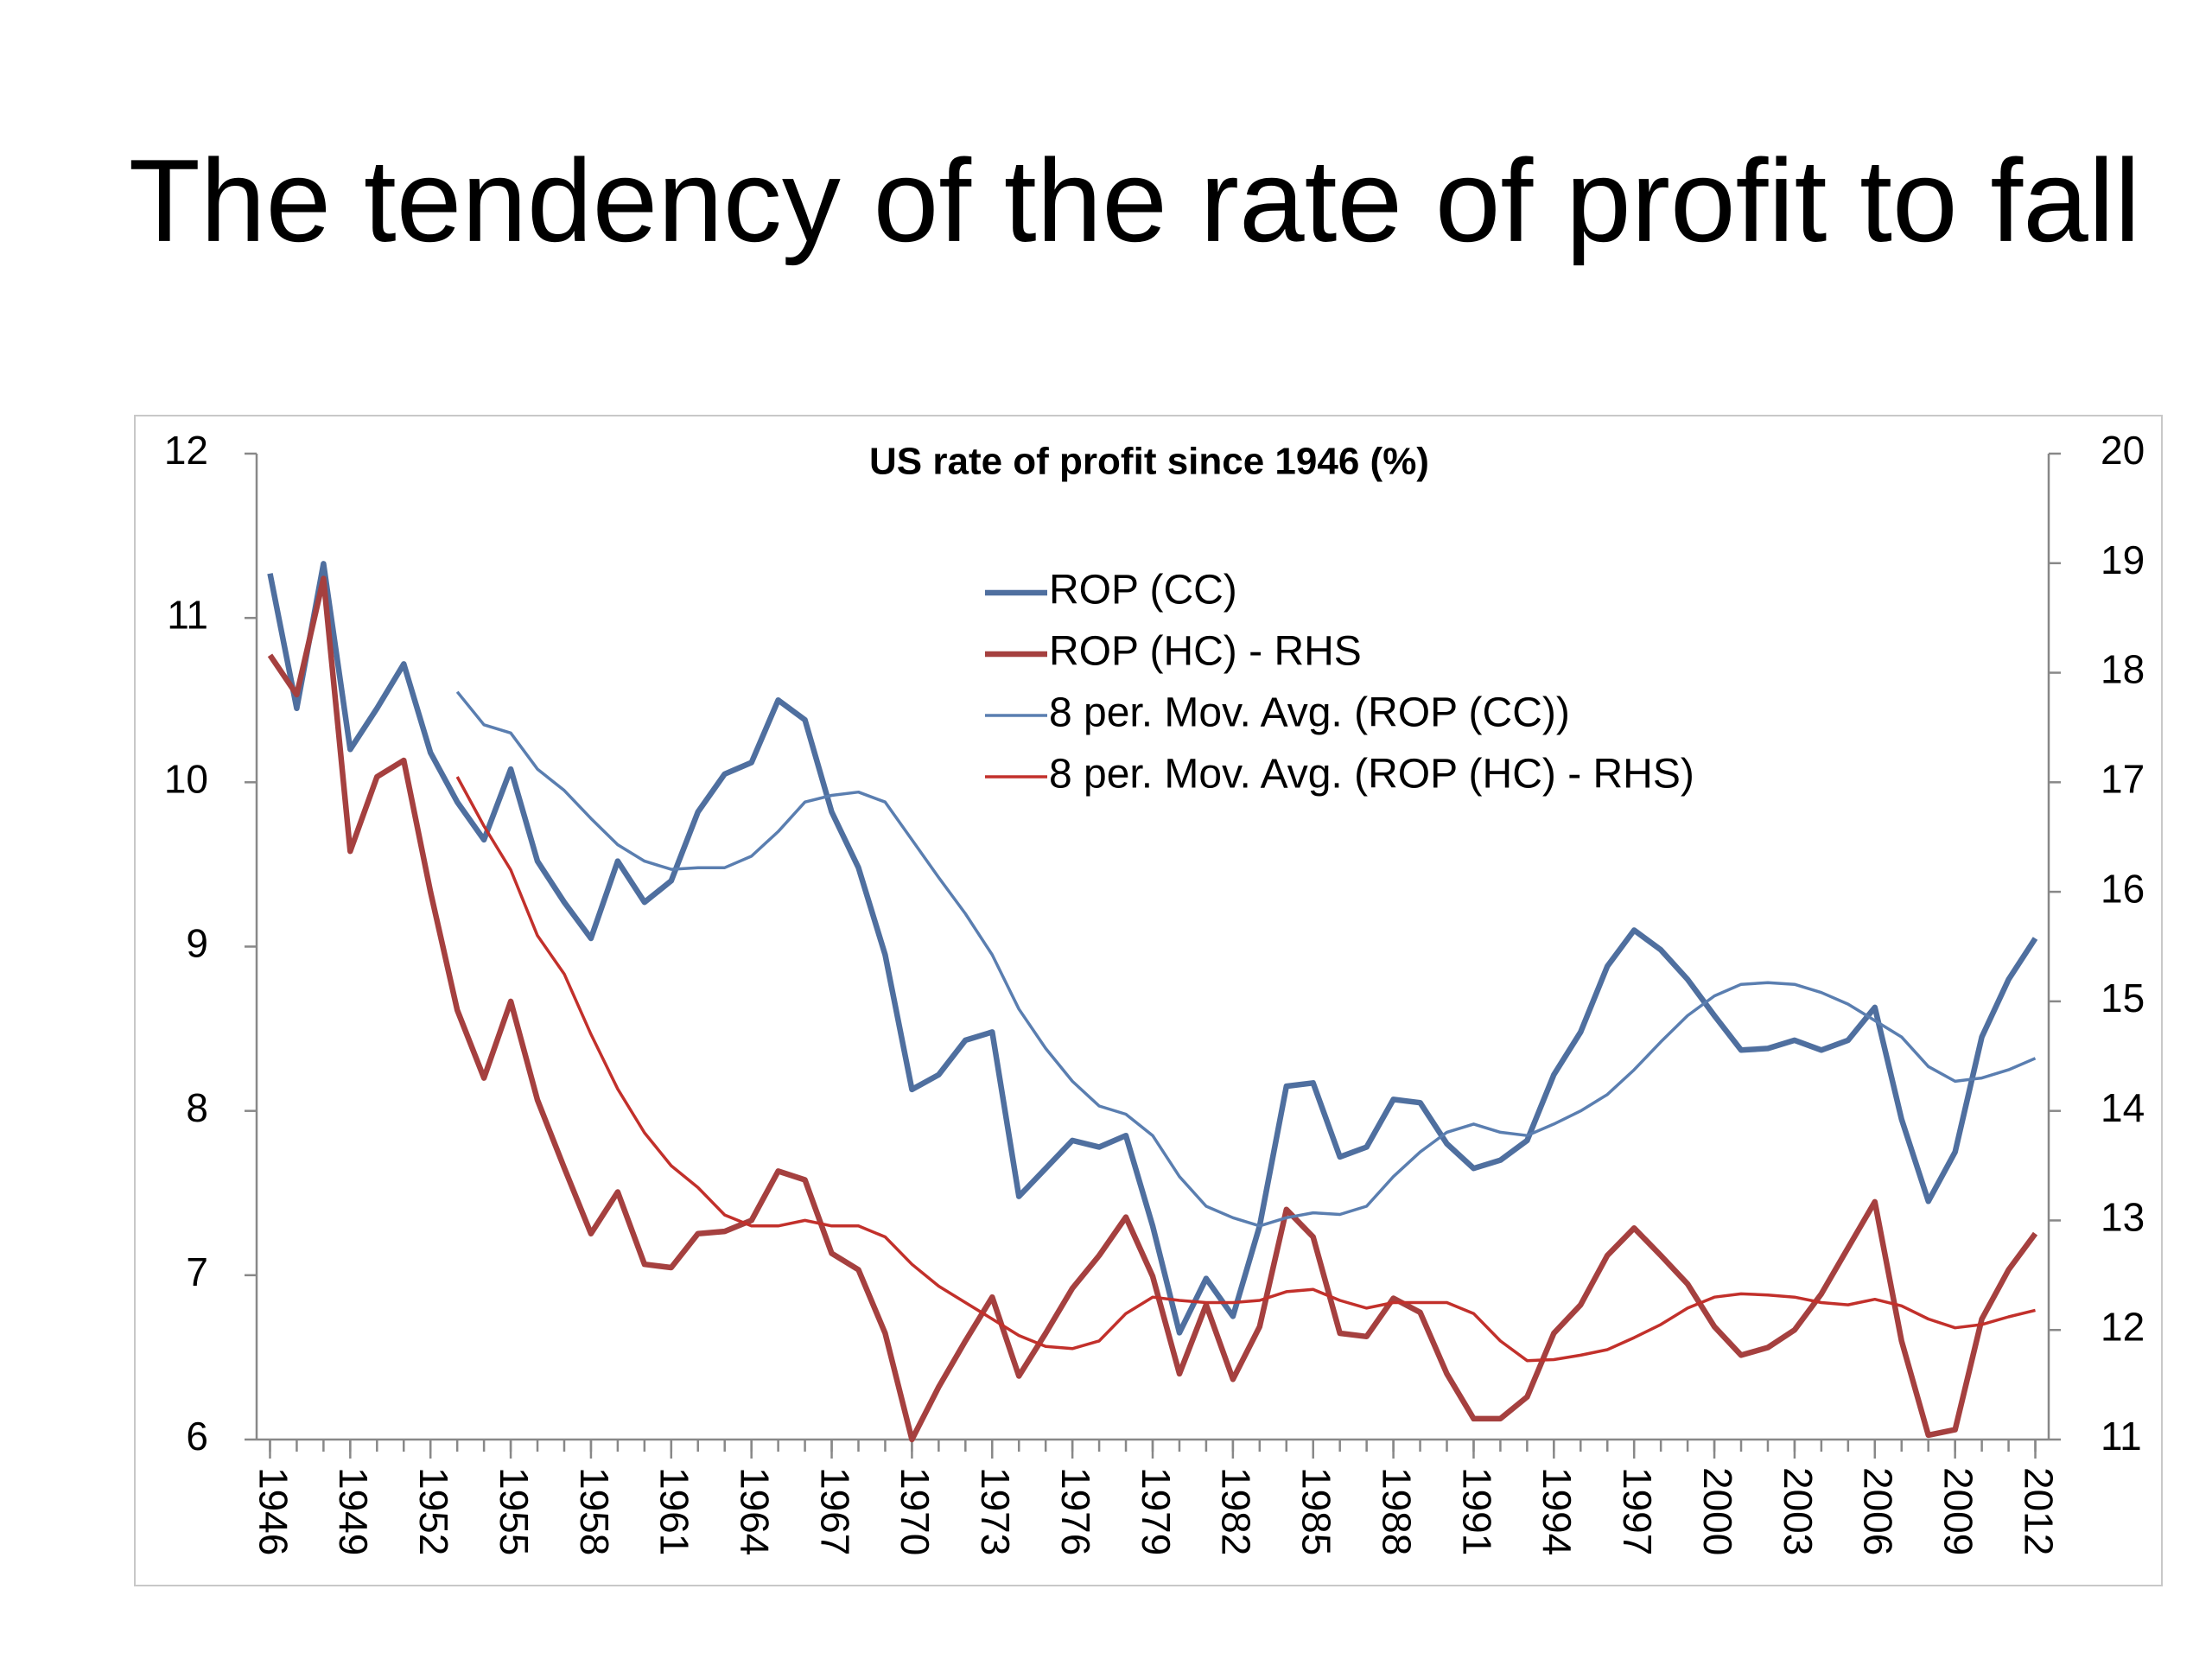 This screenshot has width=2212, height=1659. What do you see at coordinates (2123, 559) in the screenshot?
I see `y2-tick-label: 19` at bounding box center [2123, 559].